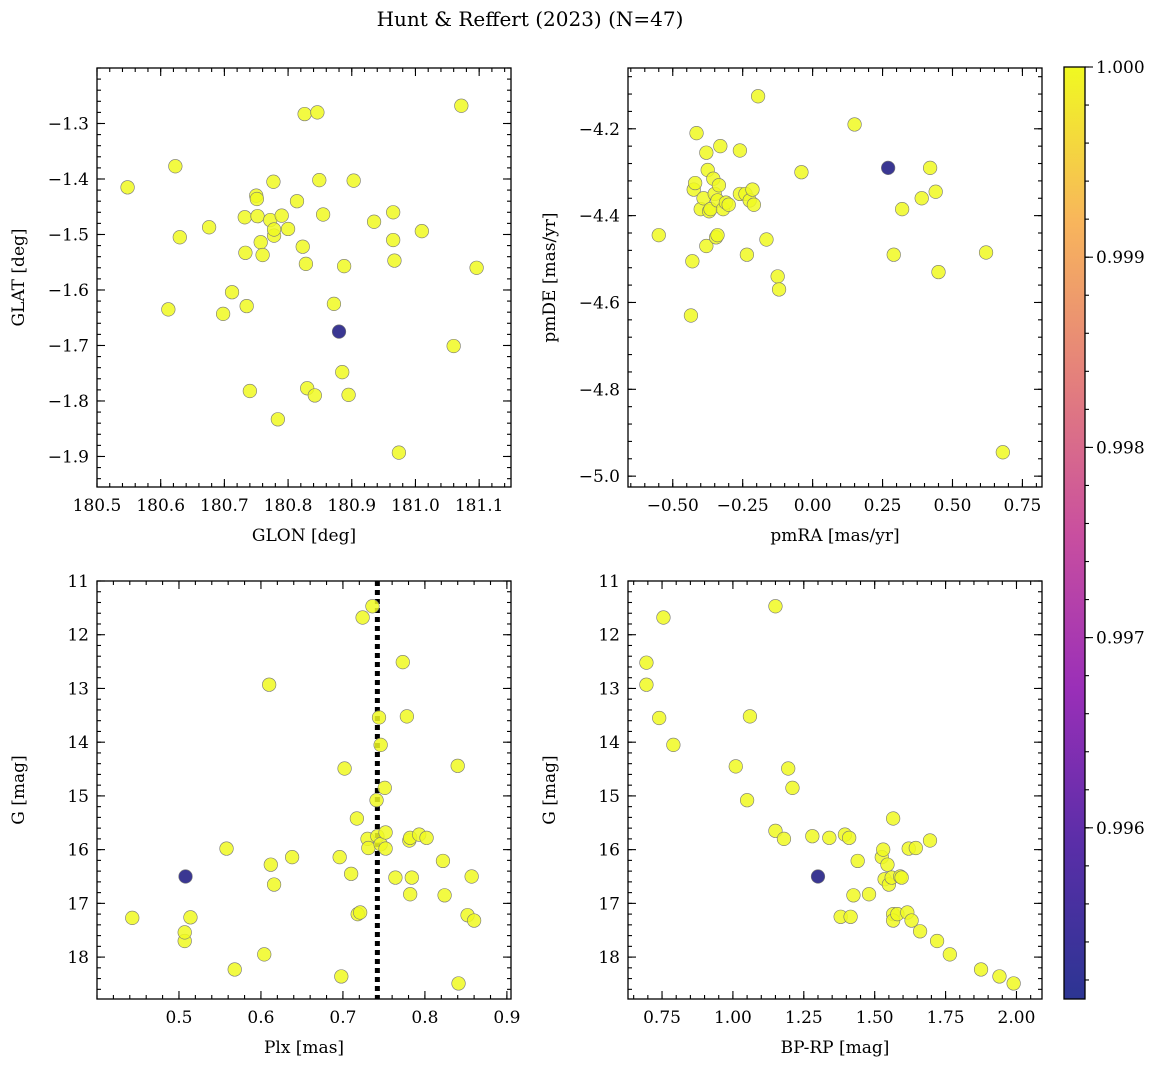  I want to click on y-tick-label: 18, so click(78, 958).